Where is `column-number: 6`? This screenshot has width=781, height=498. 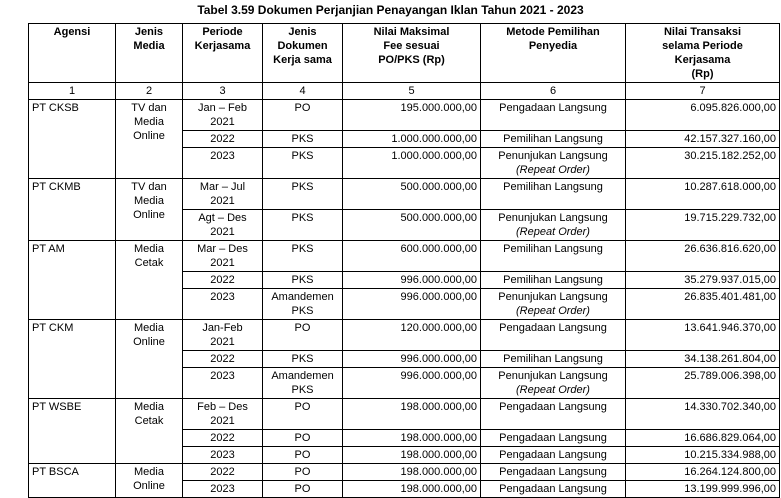 column-number: 6 is located at coordinates (553, 91).